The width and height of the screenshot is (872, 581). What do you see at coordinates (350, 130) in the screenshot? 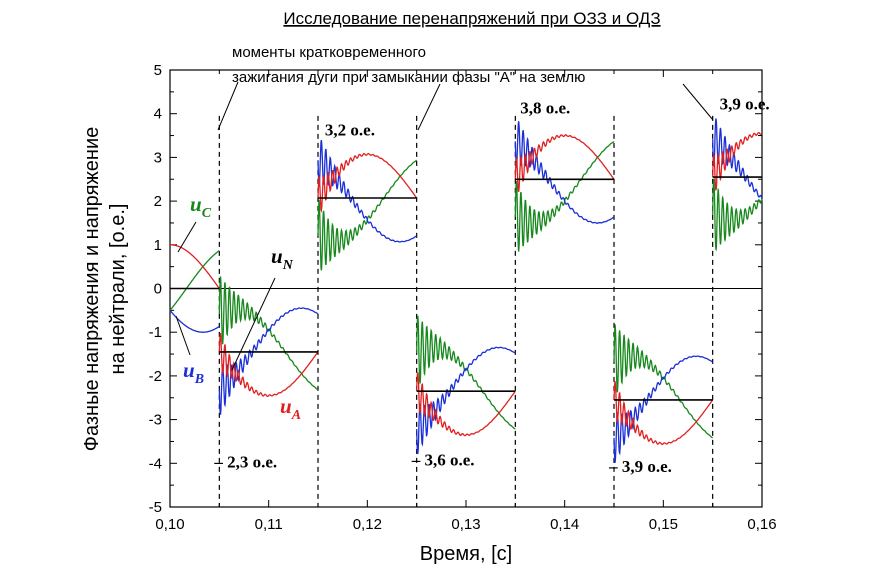
I see `overvoltage-annotation: 3,2 о.е.` at bounding box center [350, 130].